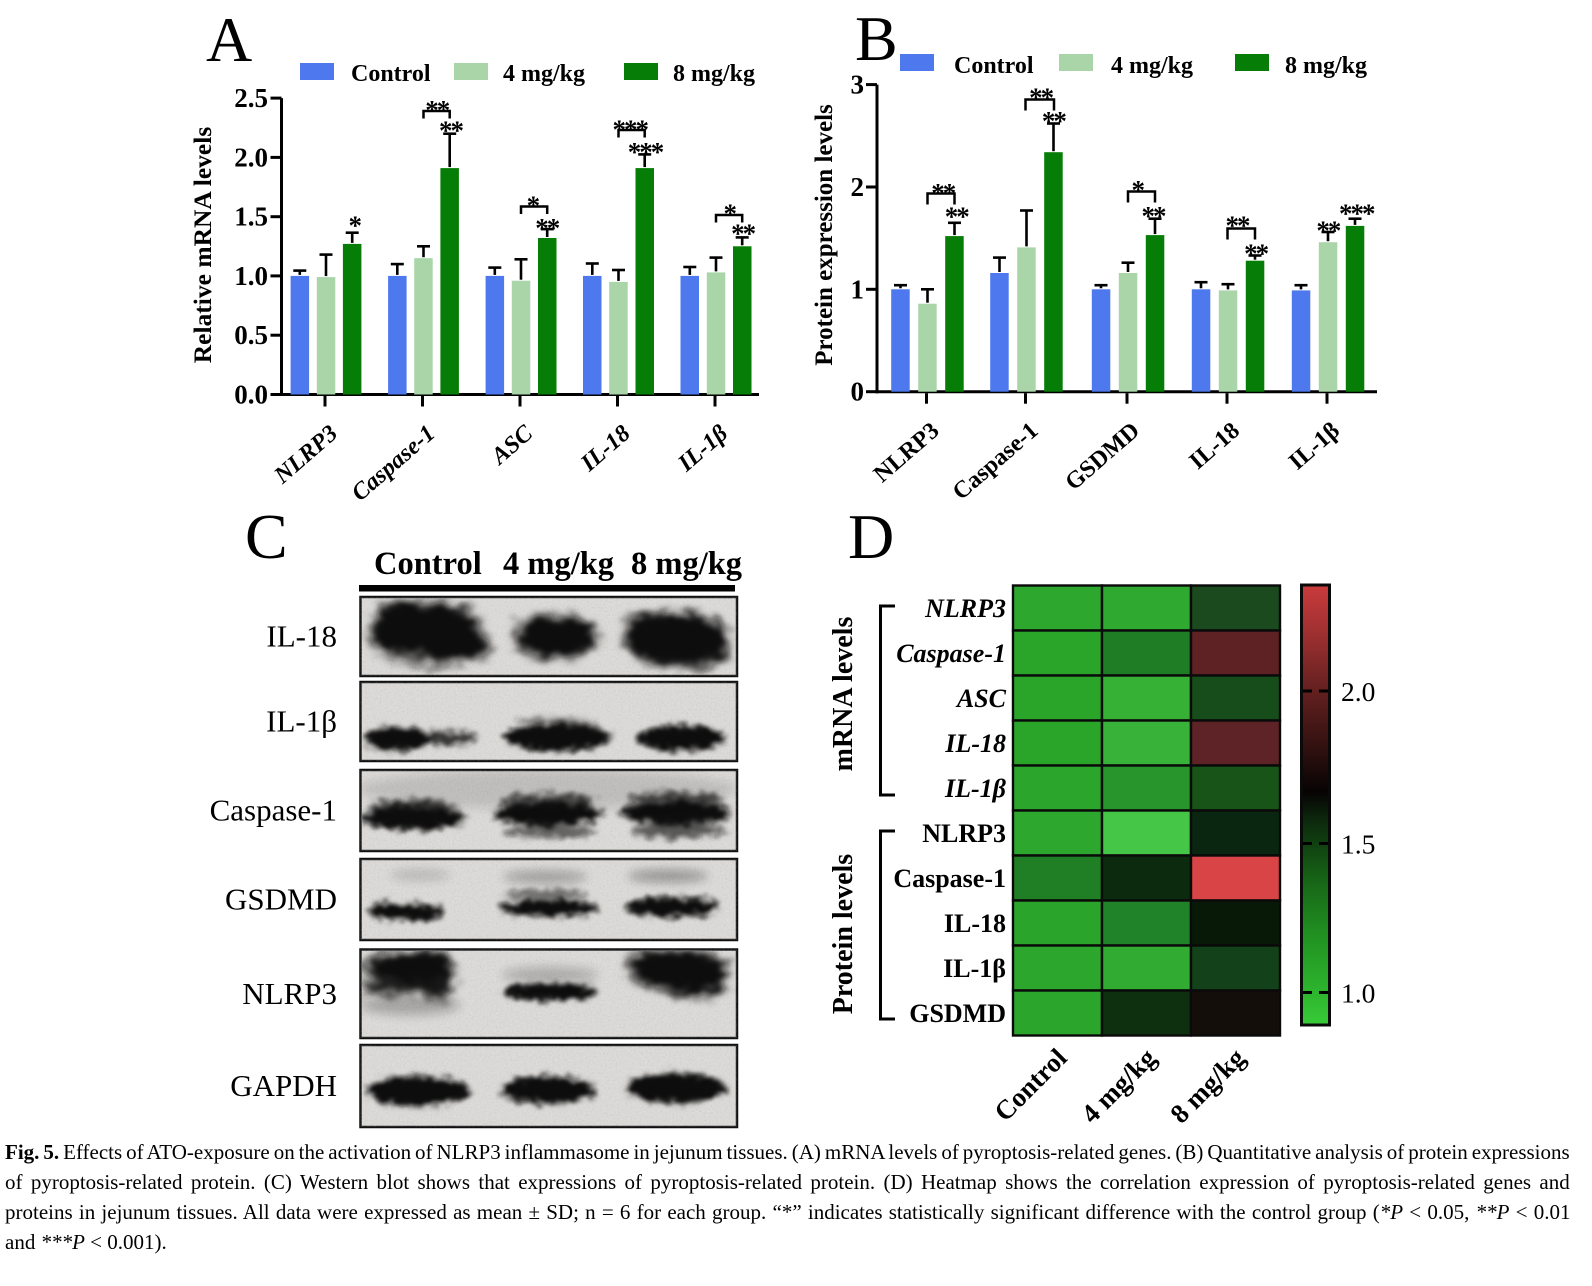  What do you see at coordinates (843, 694) in the screenshot?
I see `svg-text: mRNA levels` at bounding box center [843, 694].